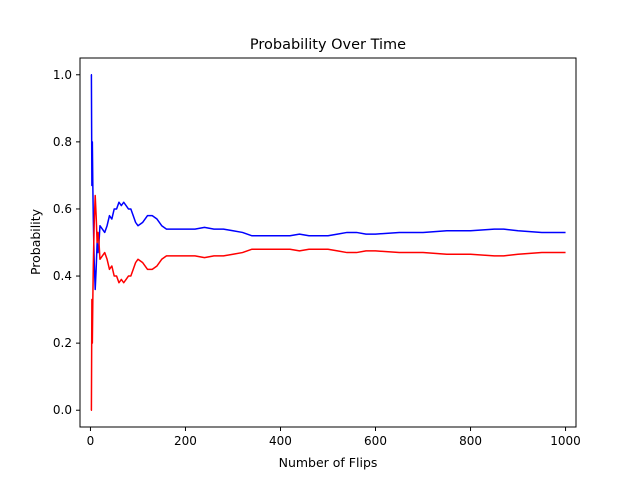 This screenshot has width=640, height=480. I want to click on x-tick-label: 200, so click(185, 441).